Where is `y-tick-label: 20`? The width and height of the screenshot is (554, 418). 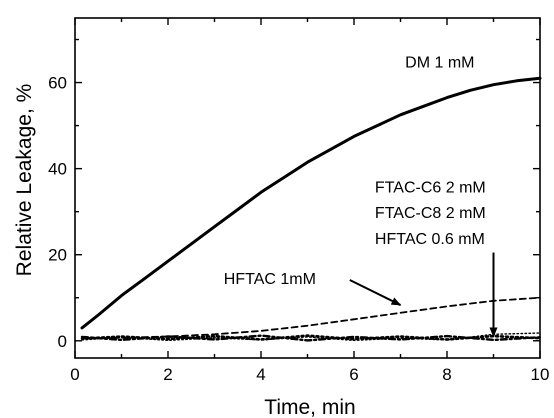 y-tick-label: 20 is located at coordinates (57, 255).